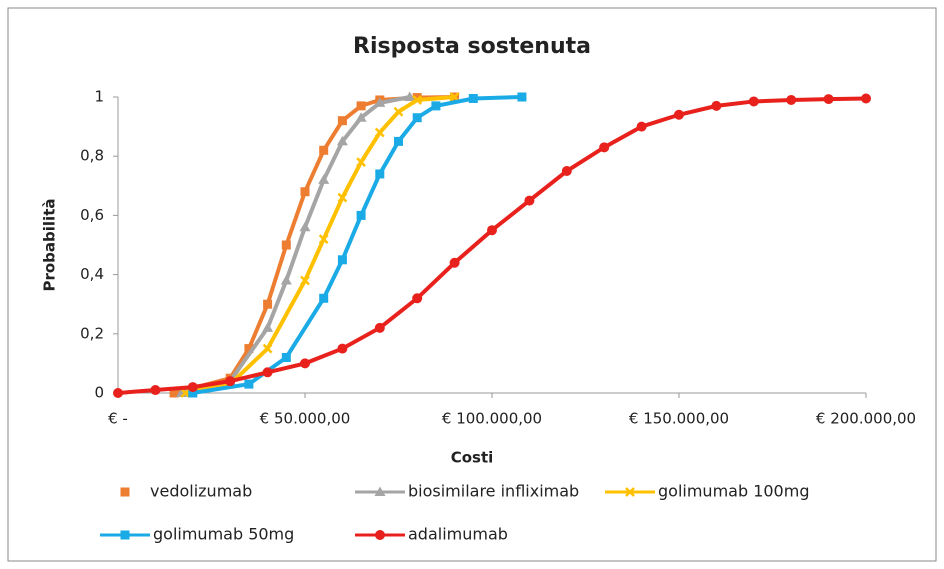  Describe the element at coordinates (492, 419) in the screenshot. I see `x-tick-label: € 100.000,00` at that location.